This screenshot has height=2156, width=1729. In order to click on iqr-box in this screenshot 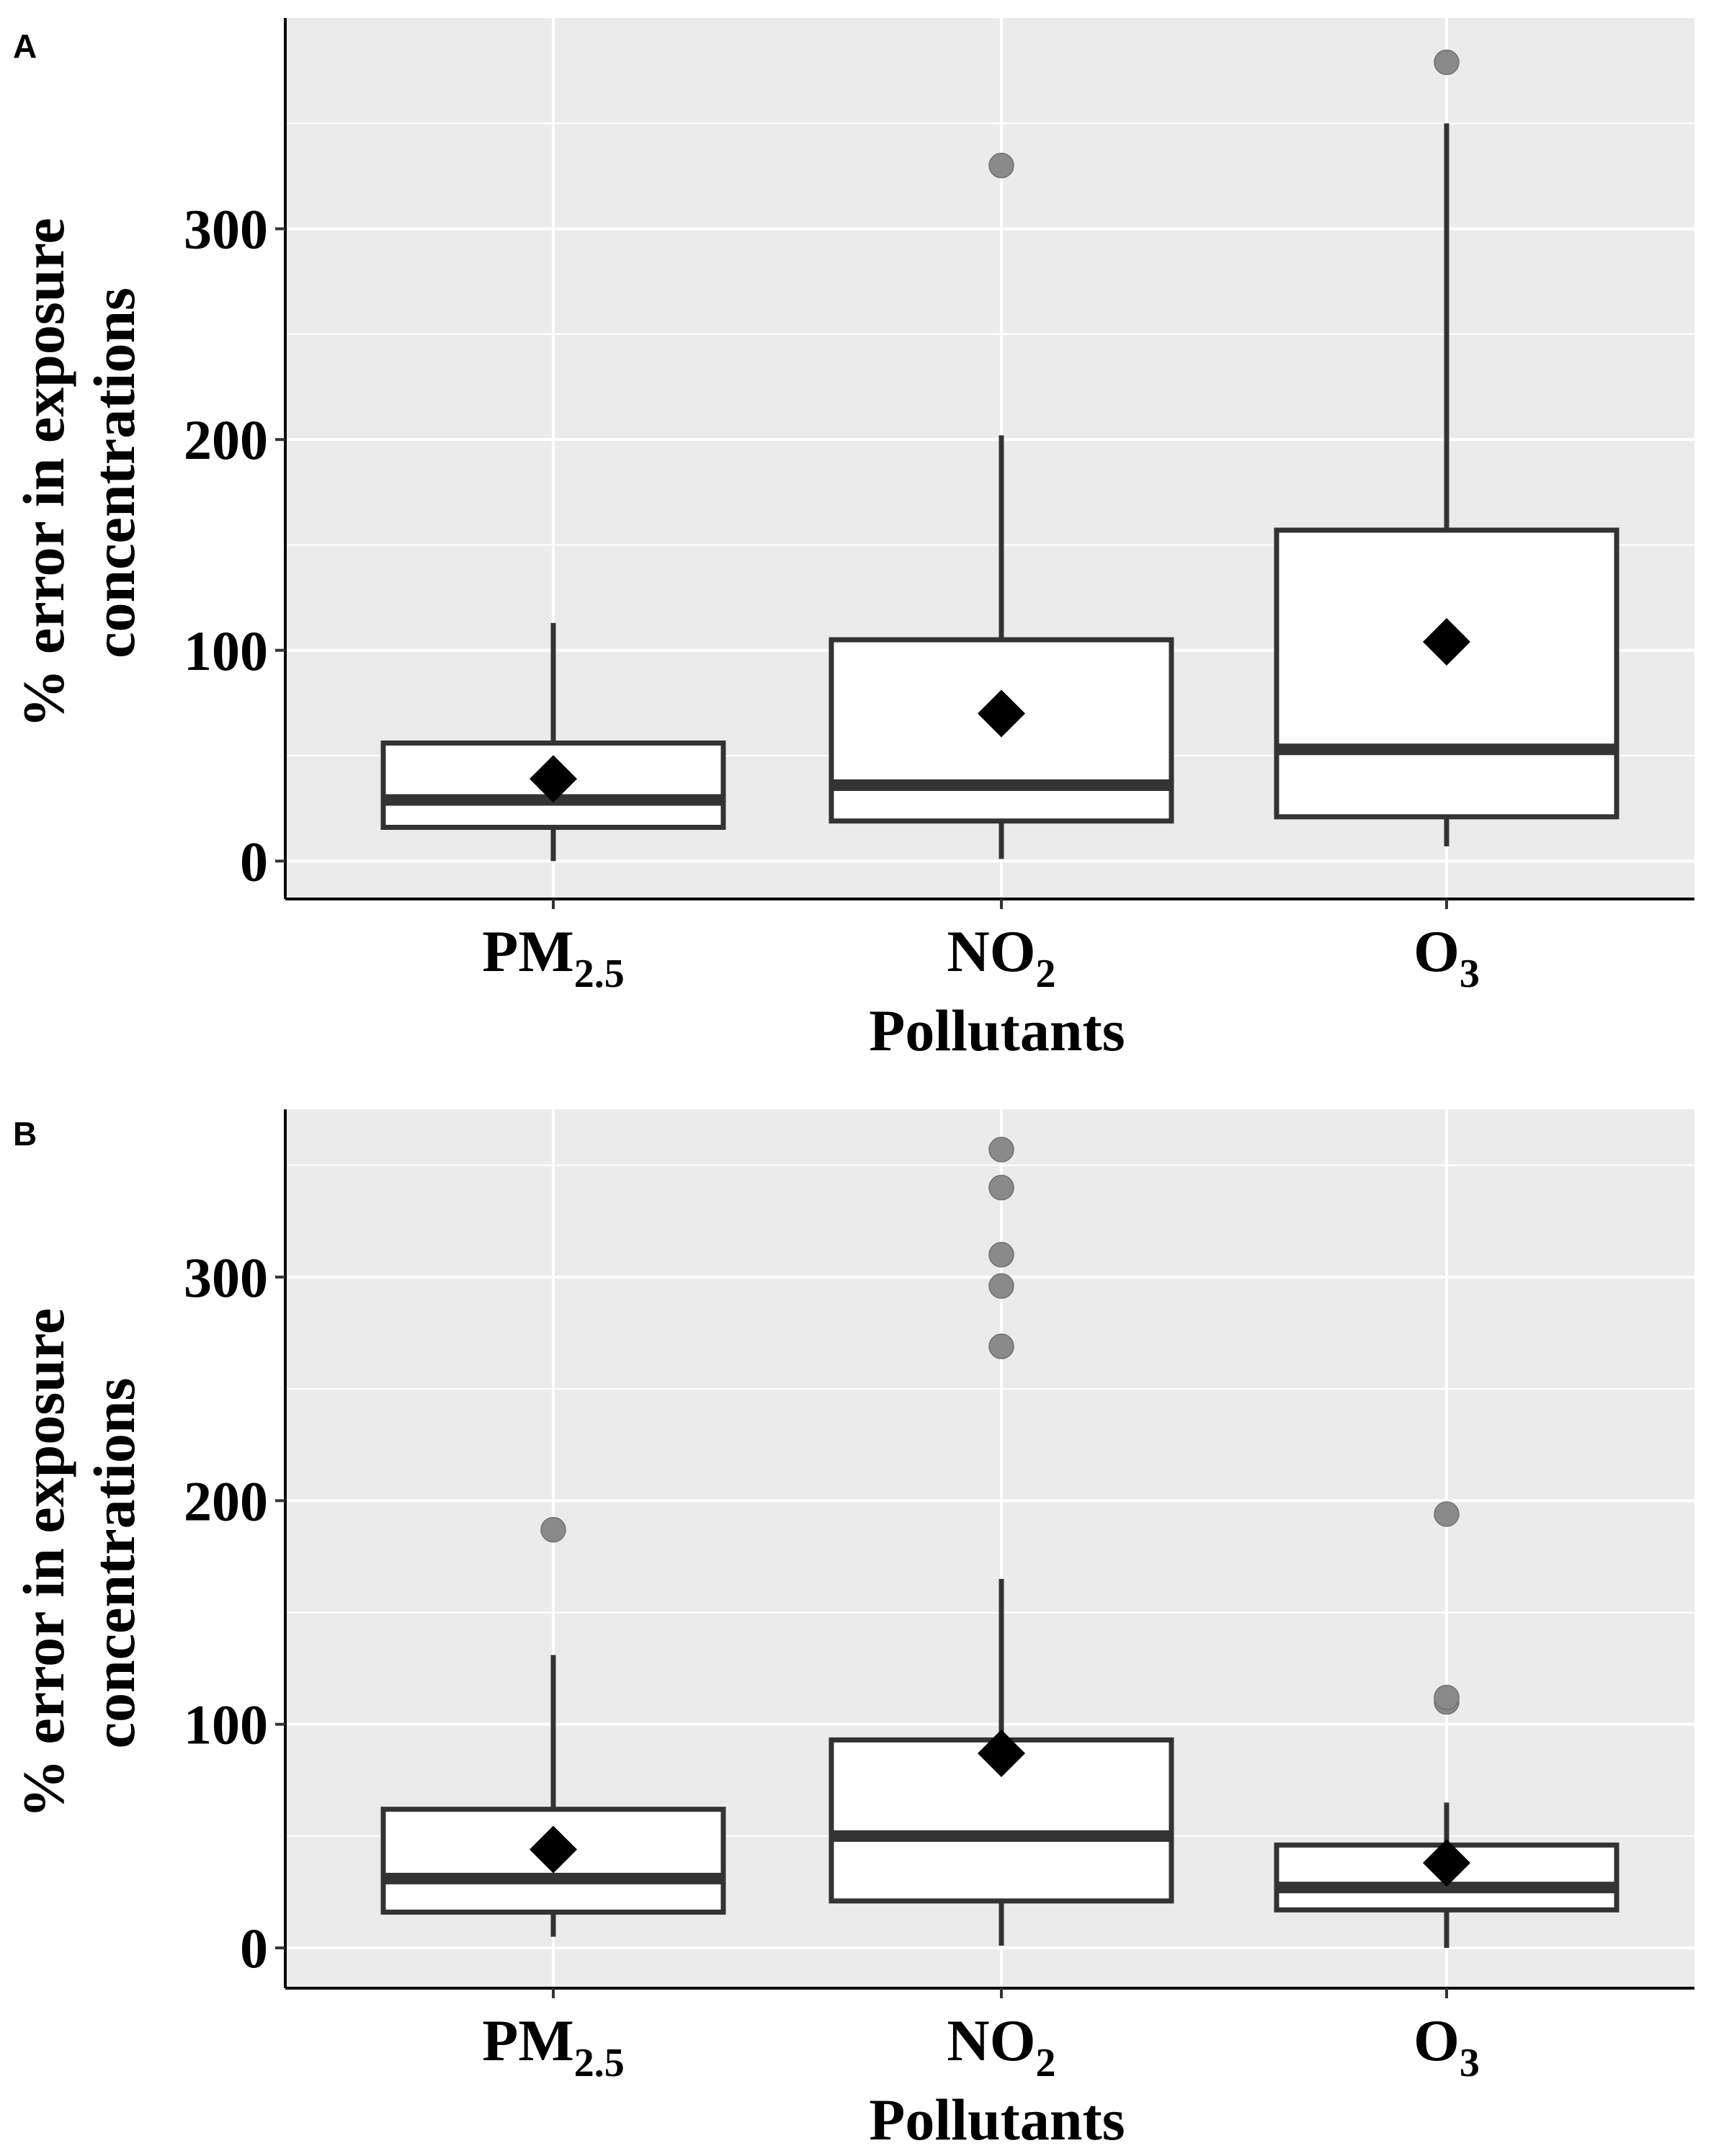, I will do `click(1447, 674)`.